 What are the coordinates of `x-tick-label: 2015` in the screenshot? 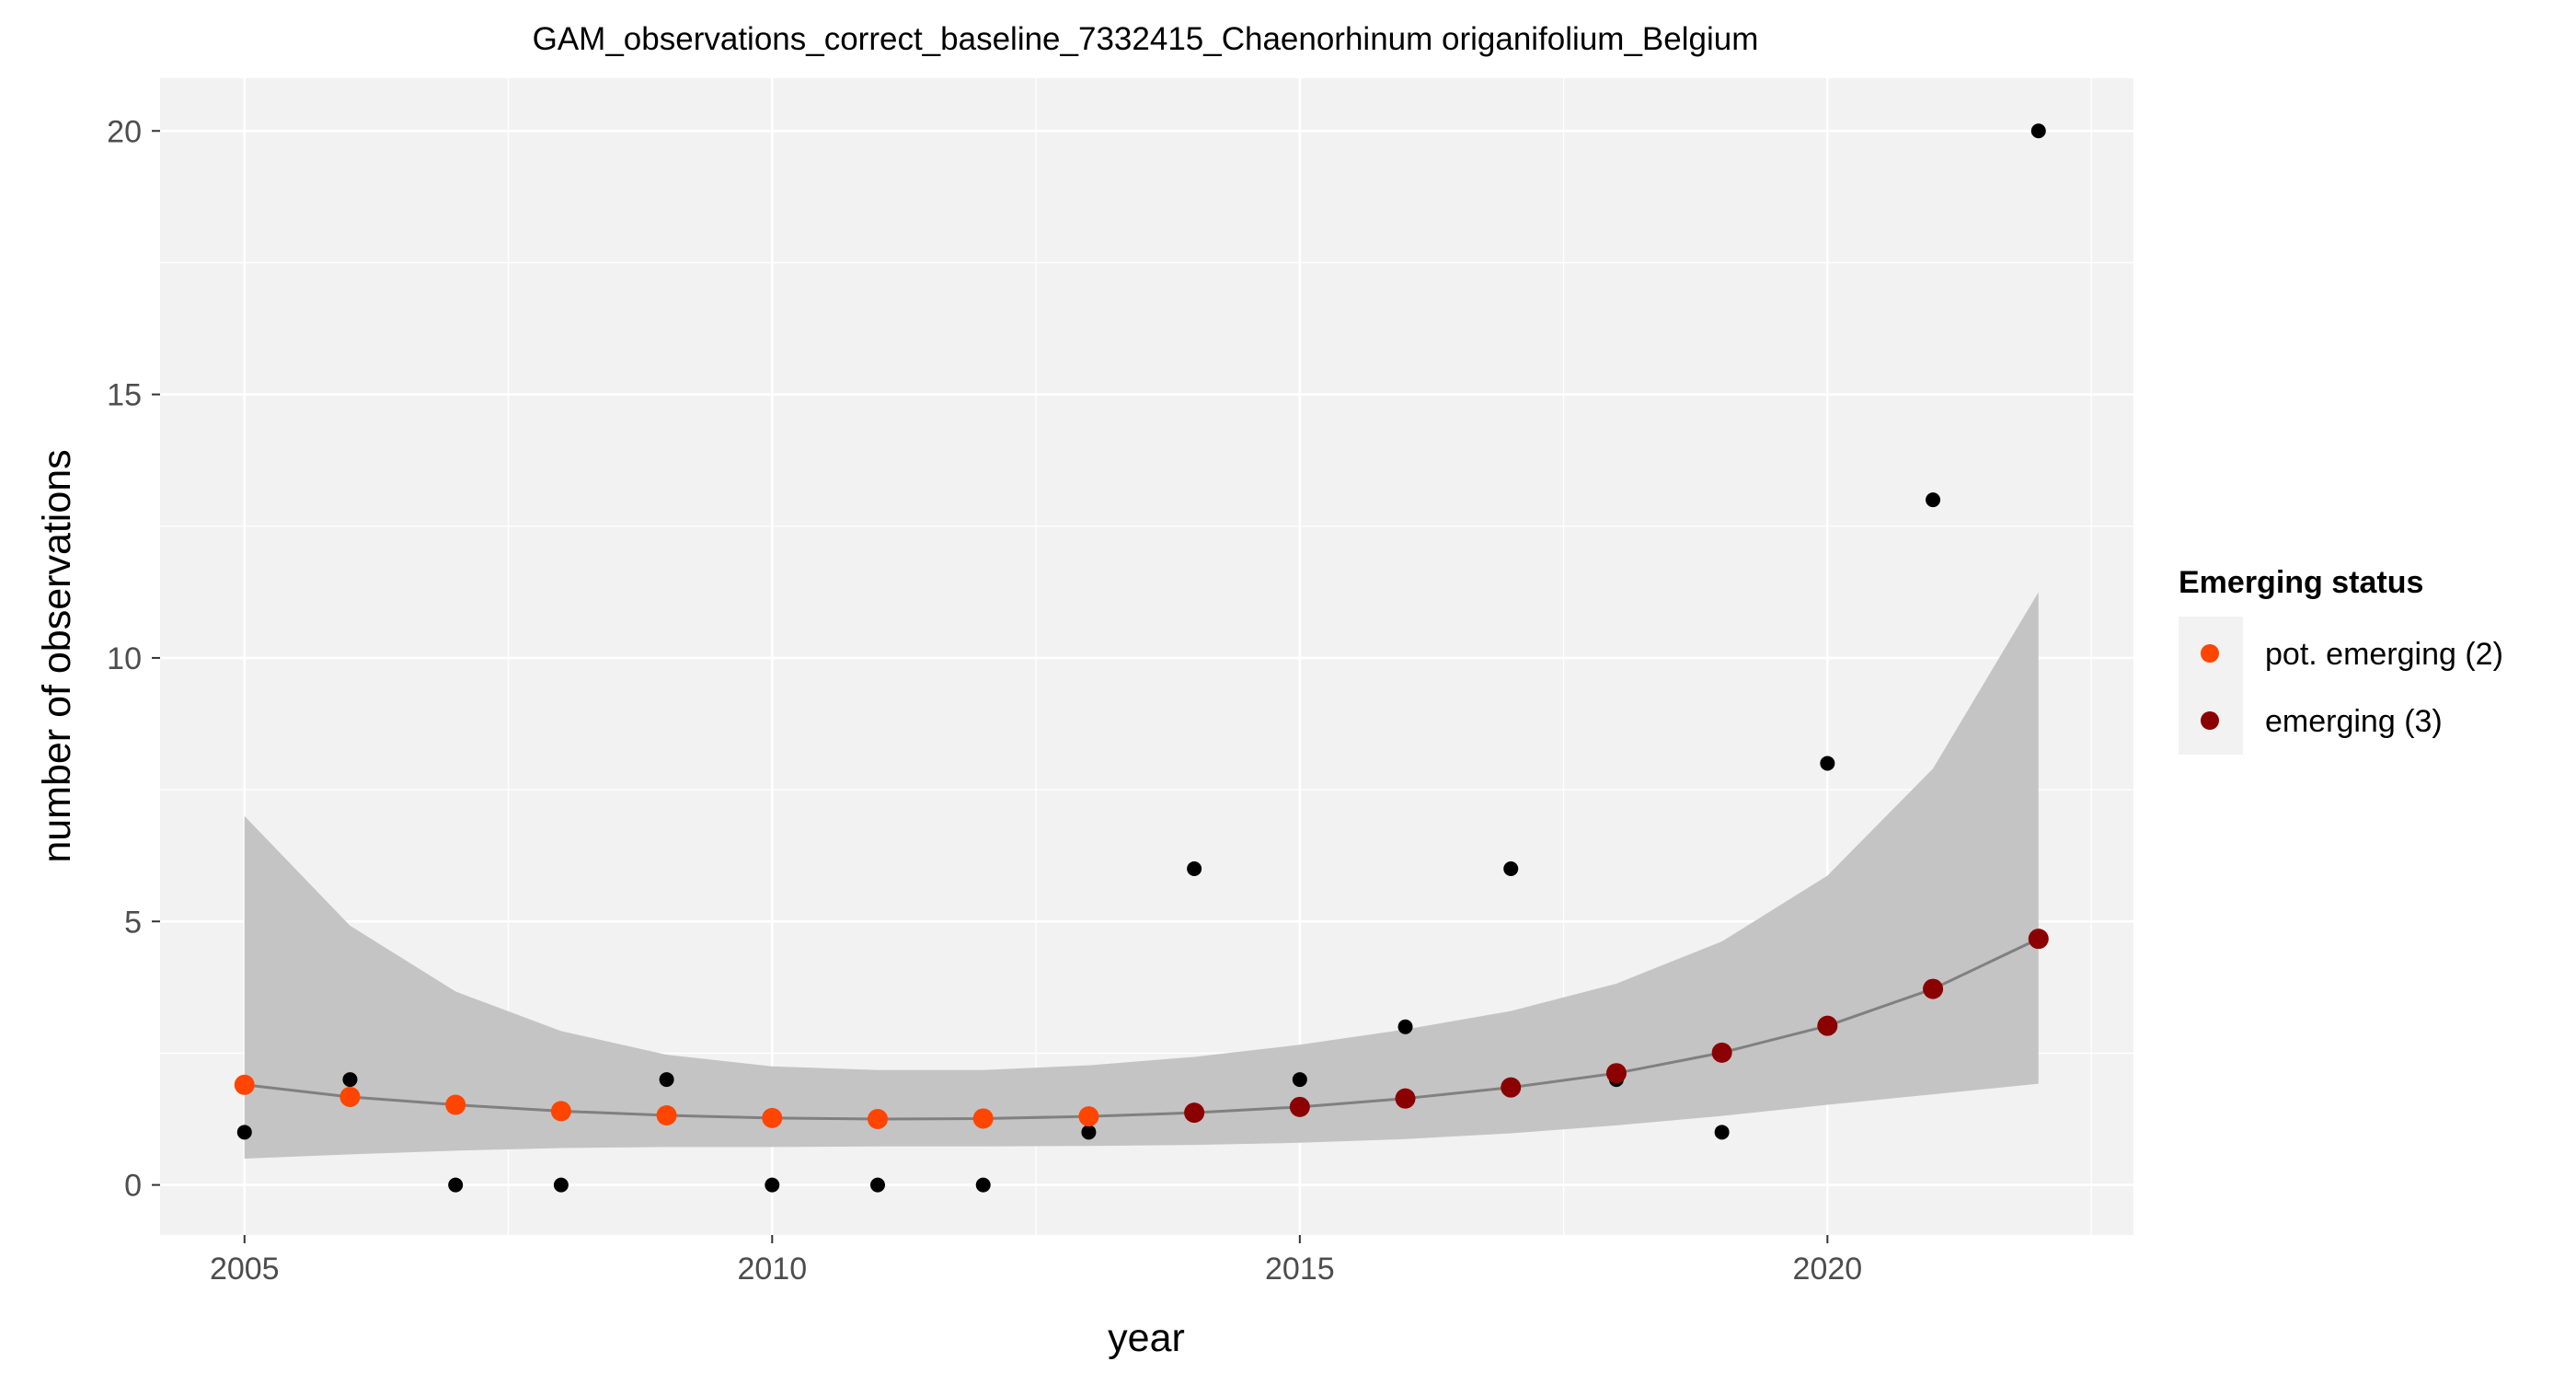 It's located at (1300, 1269).